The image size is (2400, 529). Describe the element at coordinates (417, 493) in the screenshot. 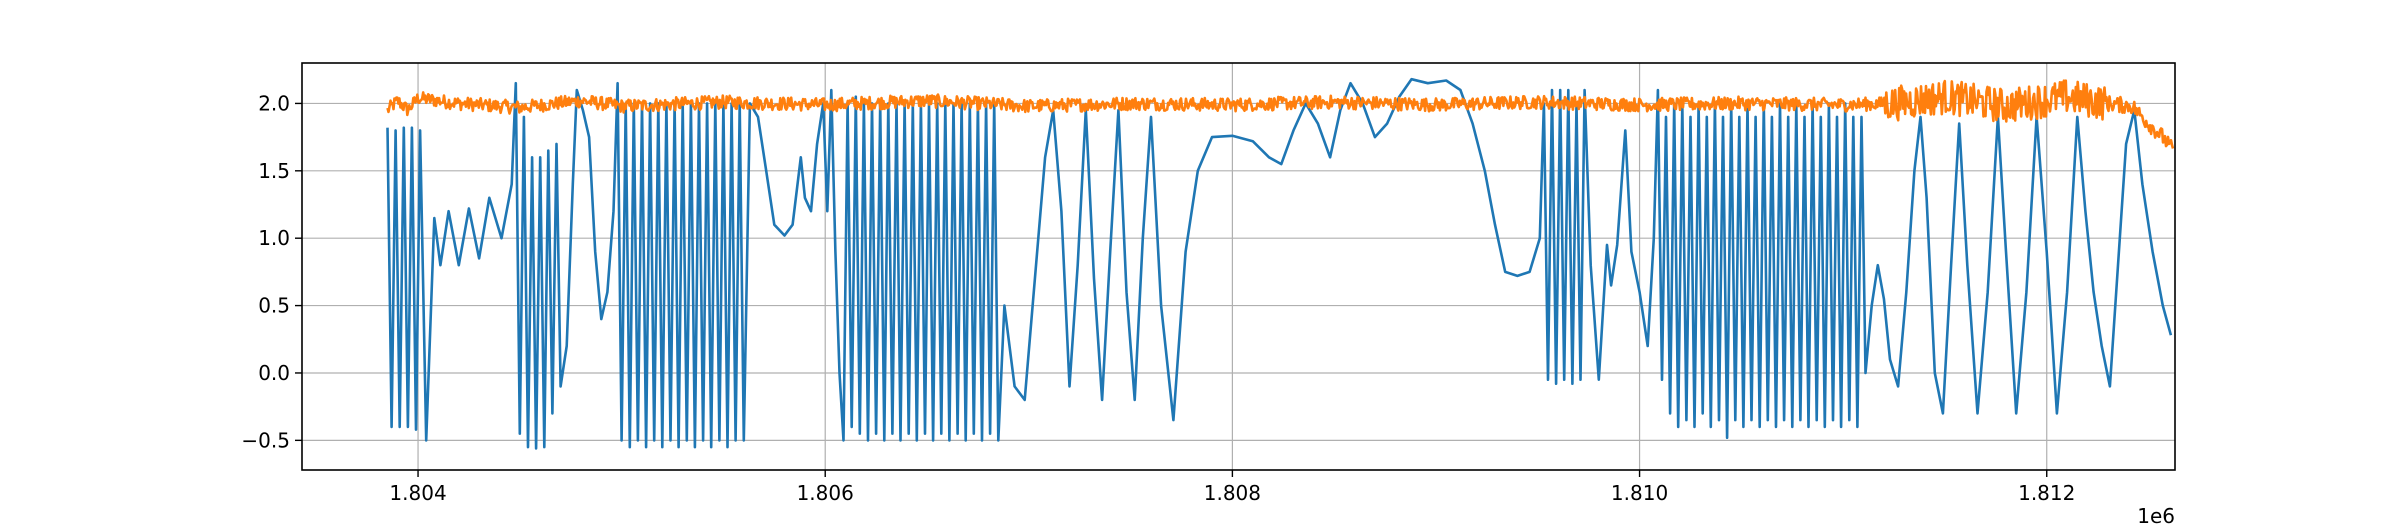

I see `x-tick-label: 1.804` at that location.